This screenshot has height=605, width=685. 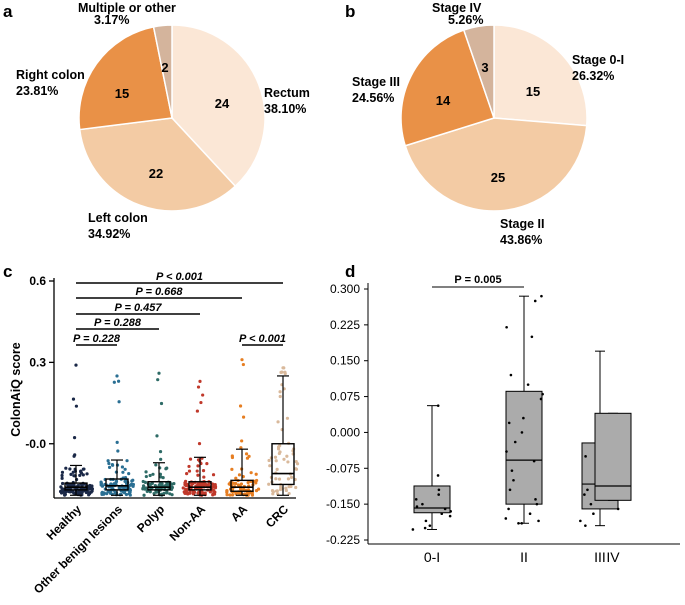 What do you see at coordinates (109, 234) in the screenshot?
I see `slice-percent-a-1: 34.92%` at bounding box center [109, 234].